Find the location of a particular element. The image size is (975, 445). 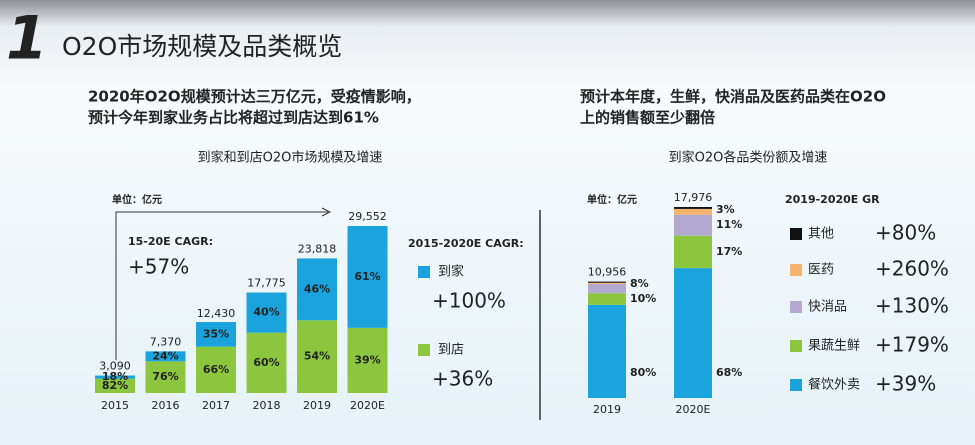

total-label: 12,430 is located at coordinates (216, 313).